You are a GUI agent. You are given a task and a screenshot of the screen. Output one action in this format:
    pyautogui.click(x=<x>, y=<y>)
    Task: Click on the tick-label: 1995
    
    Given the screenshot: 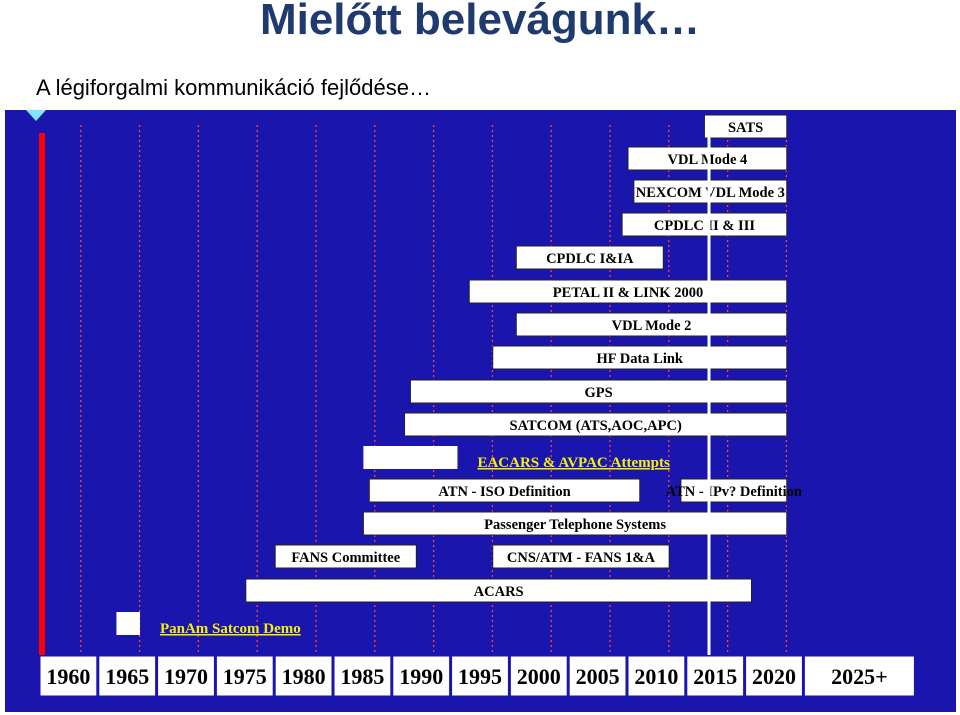 What is the action you would take?
    pyautogui.click(x=480, y=676)
    